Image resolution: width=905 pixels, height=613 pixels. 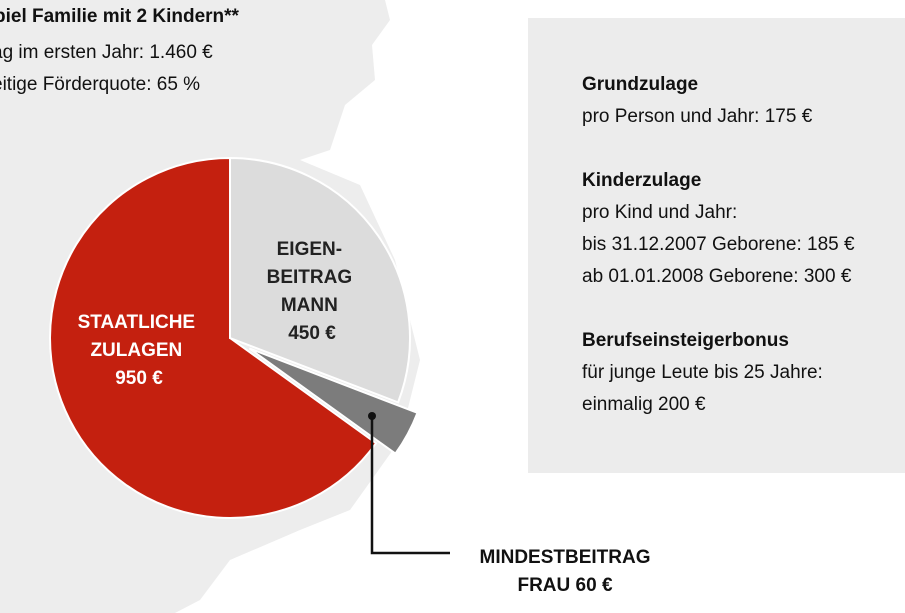 I want to click on label-staatliche-zulagen: STAATLICHE ZULAGEN 950 €, so click(x=139, y=350).